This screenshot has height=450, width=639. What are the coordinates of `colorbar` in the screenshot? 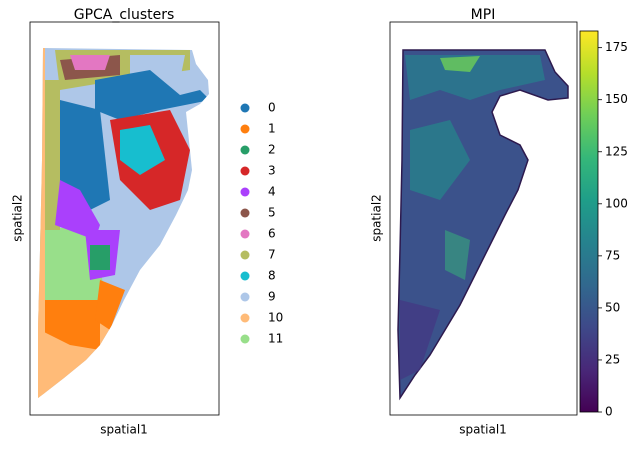 It's located at (589, 221).